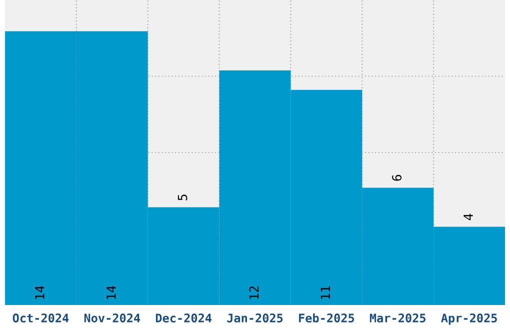 This screenshot has height=330, width=510. Describe the element at coordinates (40, 318) in the screenshot. I see `x-tick-label: Oct-2024` at that location.